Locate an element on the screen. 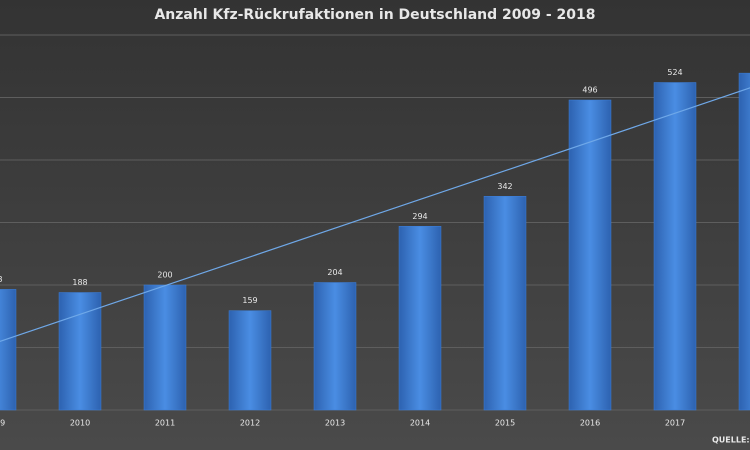 Image resolution: width=750 pixels, height=450 pixels. data-label: 200 is located at coordinates (164, 275).